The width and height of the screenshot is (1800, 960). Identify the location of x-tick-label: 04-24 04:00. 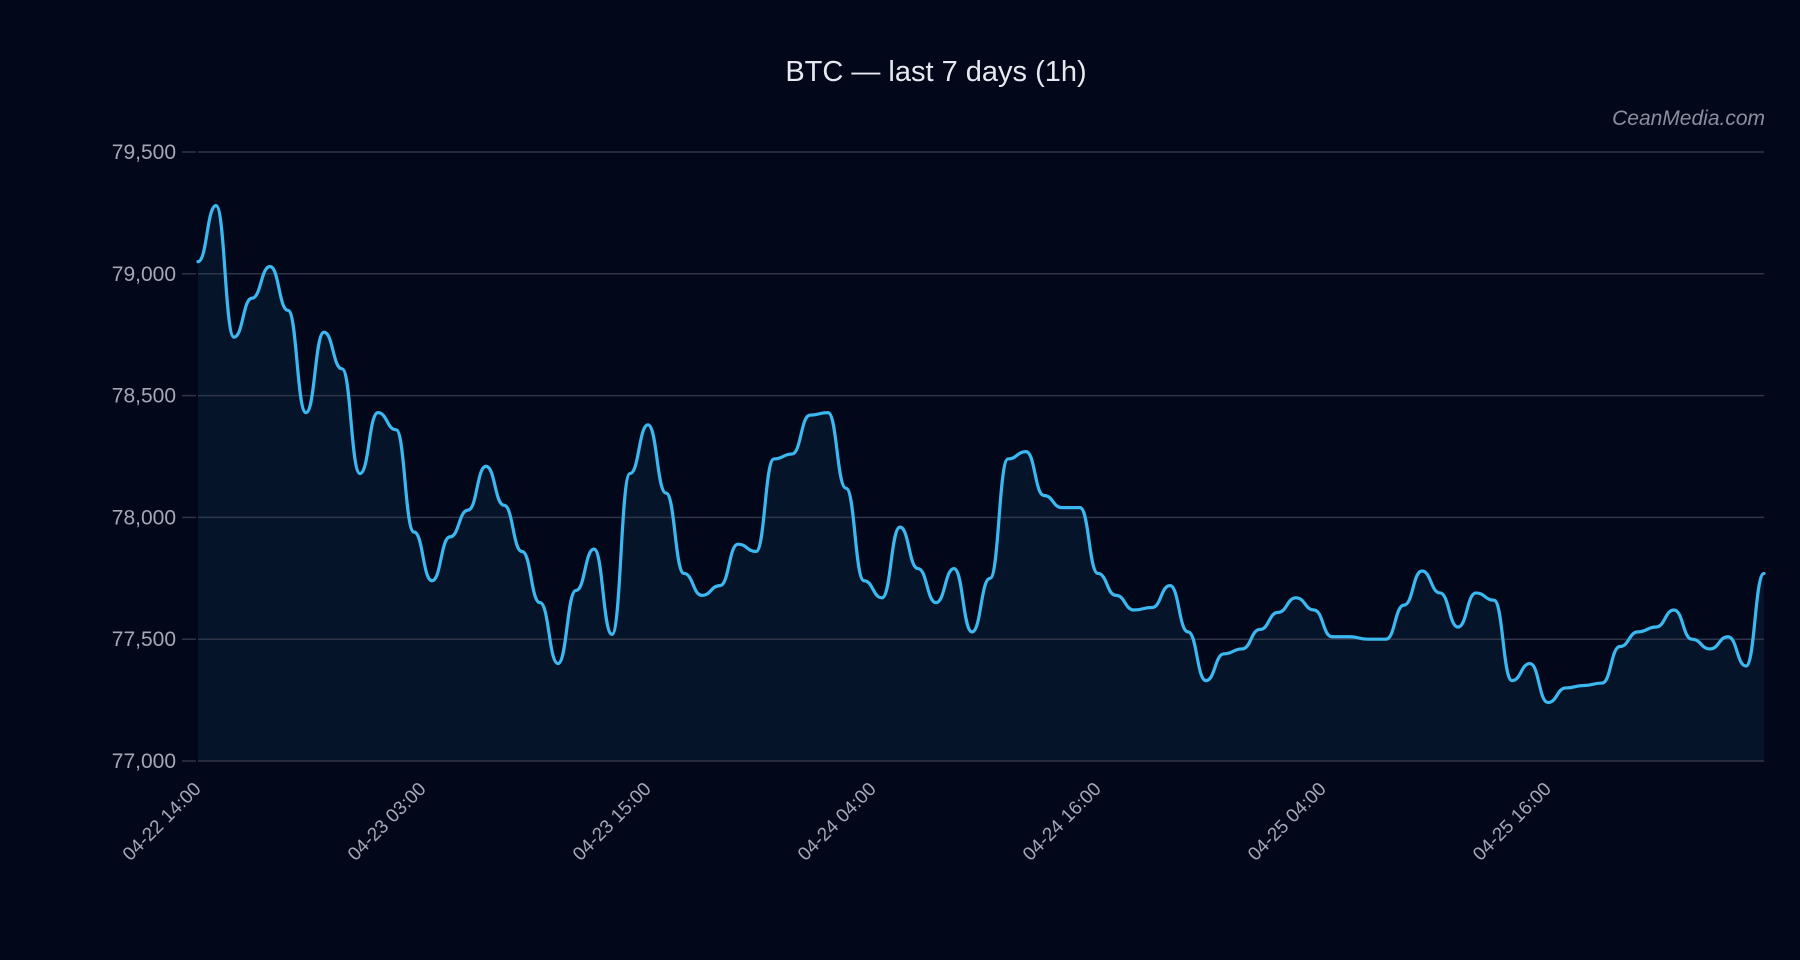
(837, 822).